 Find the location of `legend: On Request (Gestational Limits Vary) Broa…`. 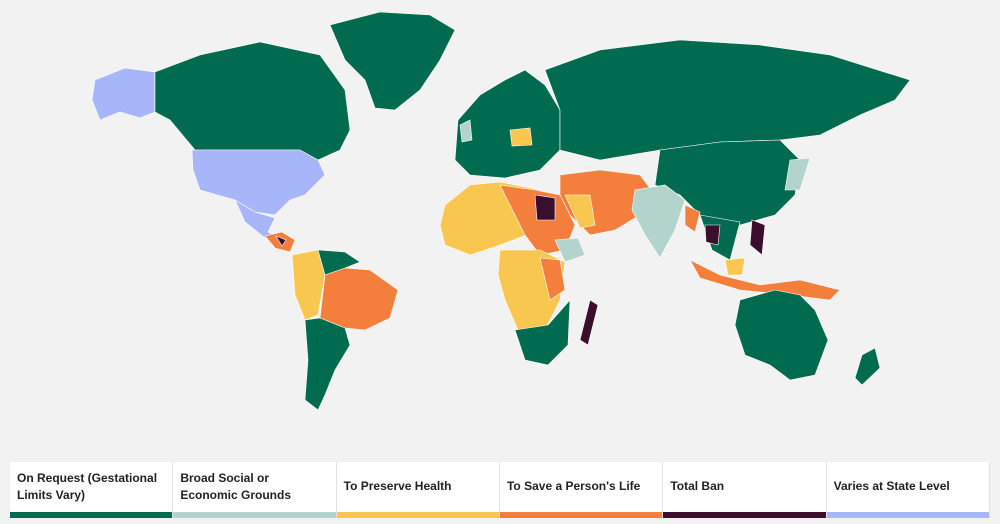

legend: On Request (Gestational Limits Vary) Broa… is located at coordinates (500, 490).